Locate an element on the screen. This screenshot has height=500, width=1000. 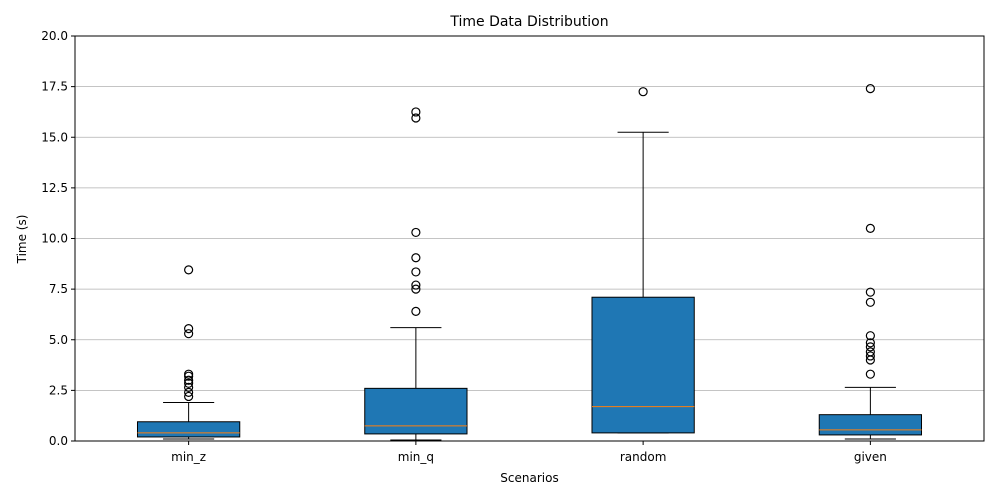
box-group-min_q is located at coordinates (416, 274).